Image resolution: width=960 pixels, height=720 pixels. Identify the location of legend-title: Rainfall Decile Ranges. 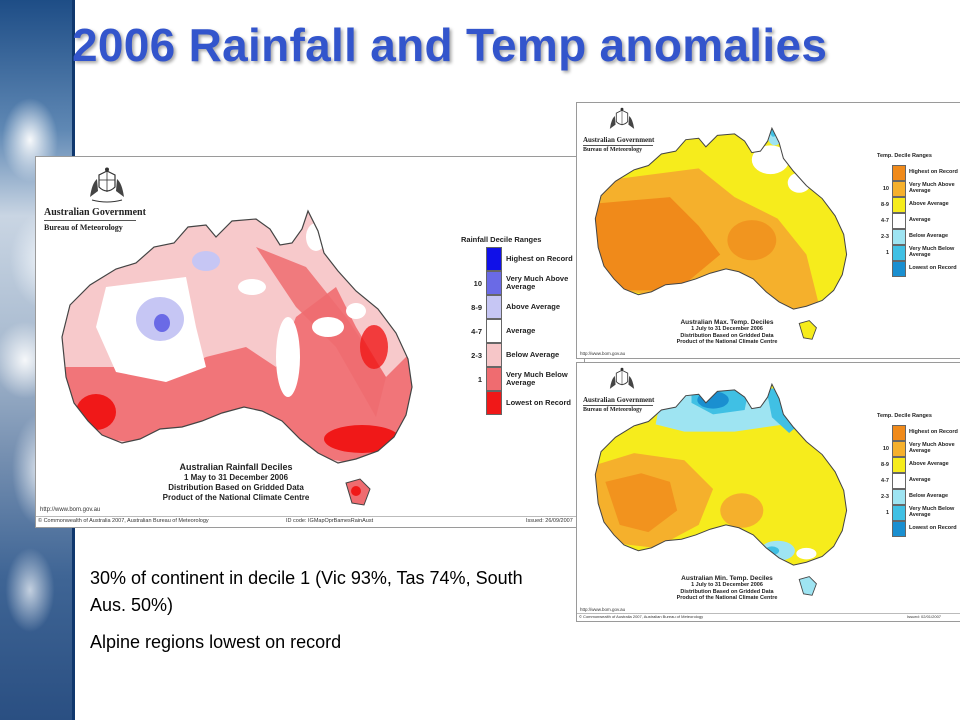
(501, 239).